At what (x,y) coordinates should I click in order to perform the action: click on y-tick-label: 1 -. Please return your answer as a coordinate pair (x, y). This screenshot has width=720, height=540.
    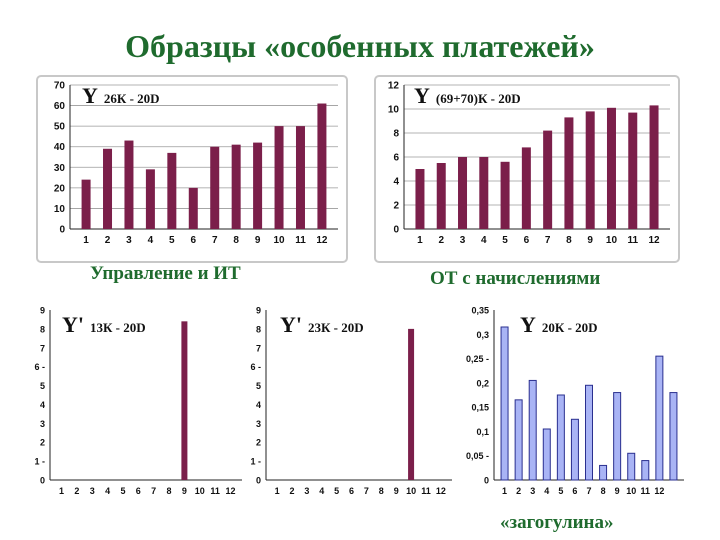
    Looking at the image, I should click on (255, 462).